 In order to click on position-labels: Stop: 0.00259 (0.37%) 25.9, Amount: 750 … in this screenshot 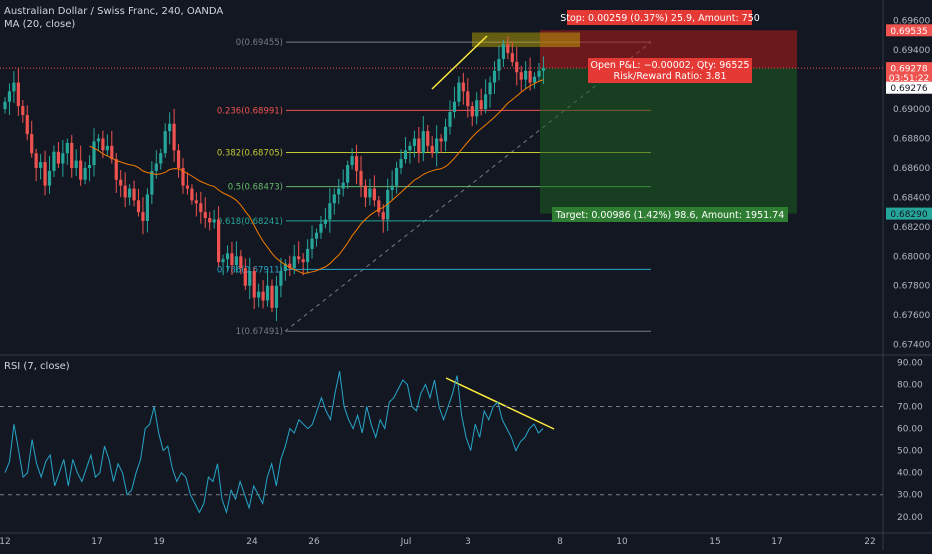, I will do `click(670, 116)`.